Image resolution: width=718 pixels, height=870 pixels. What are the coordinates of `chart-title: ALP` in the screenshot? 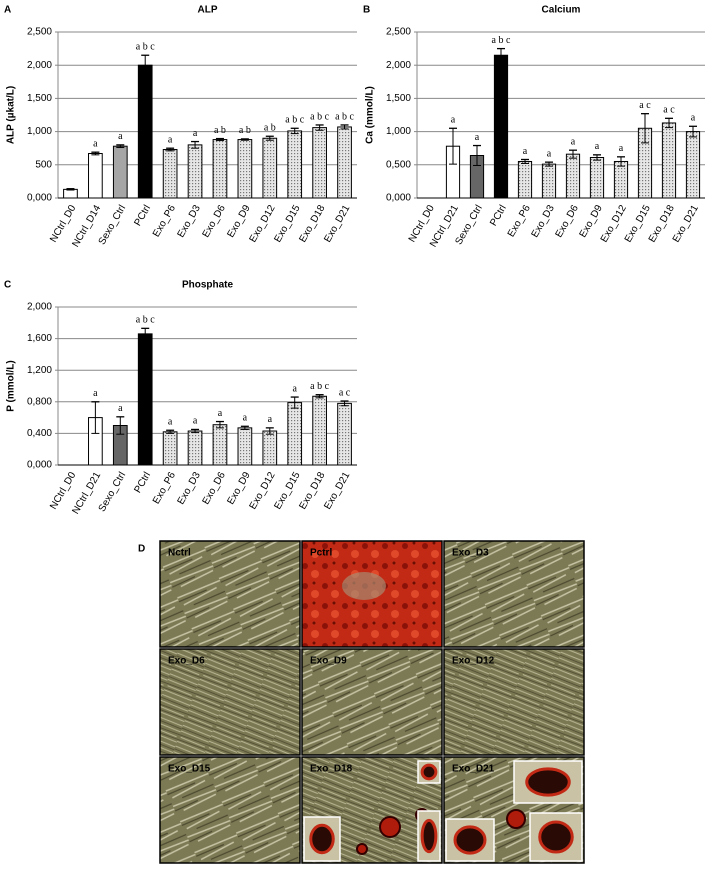 It's located at (208, 10).